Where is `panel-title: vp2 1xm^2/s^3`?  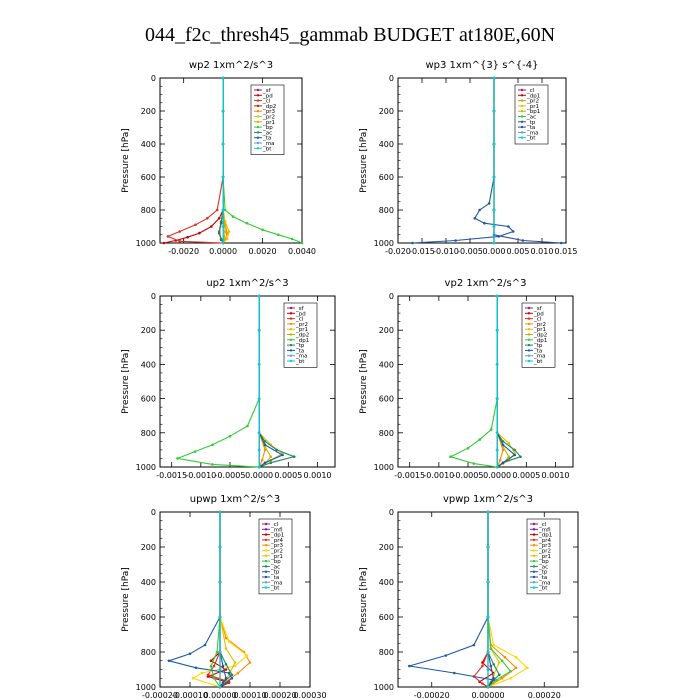 panel-title: vp2 1xm^2/s^3 is located at coordinates (486, 283).